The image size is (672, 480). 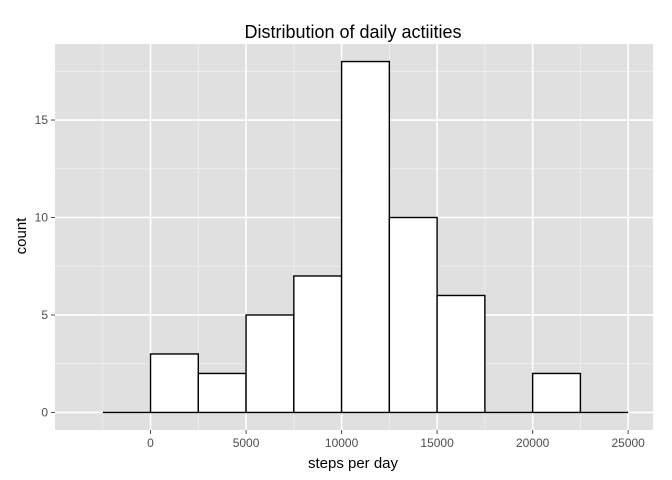 I want to click on y-tick-label: 10, so click(x=42, y=218).